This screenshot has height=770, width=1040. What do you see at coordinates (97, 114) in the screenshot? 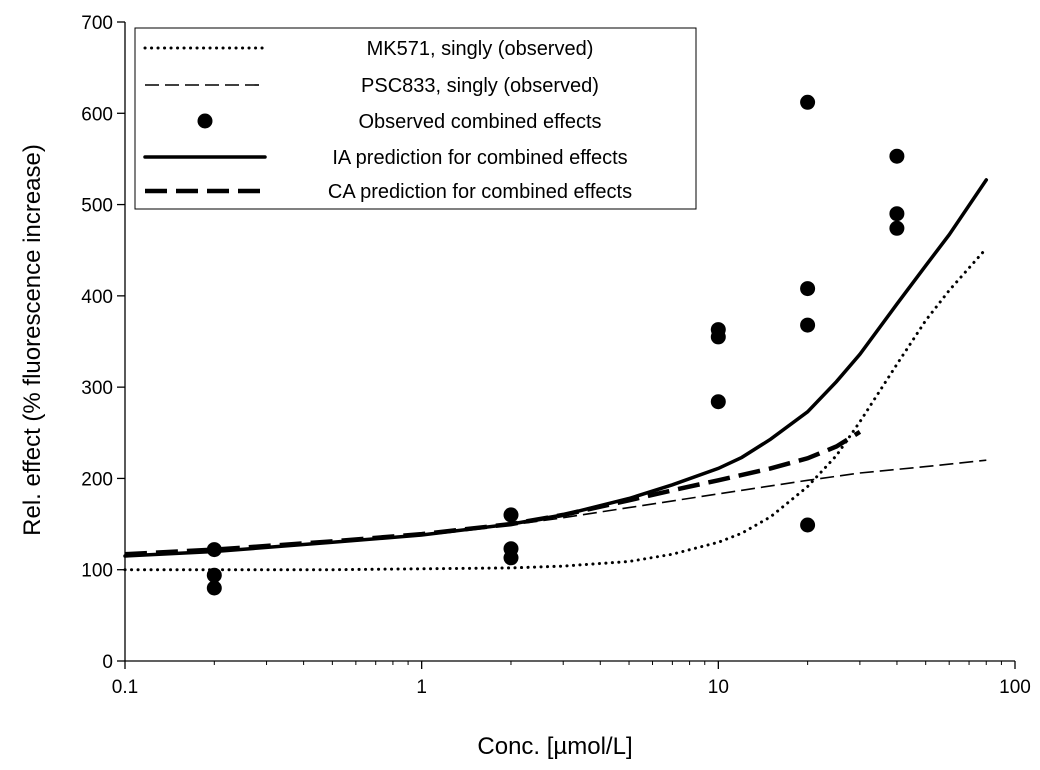
I see `y-tick-label: 600` at bounding box center [97, 114].